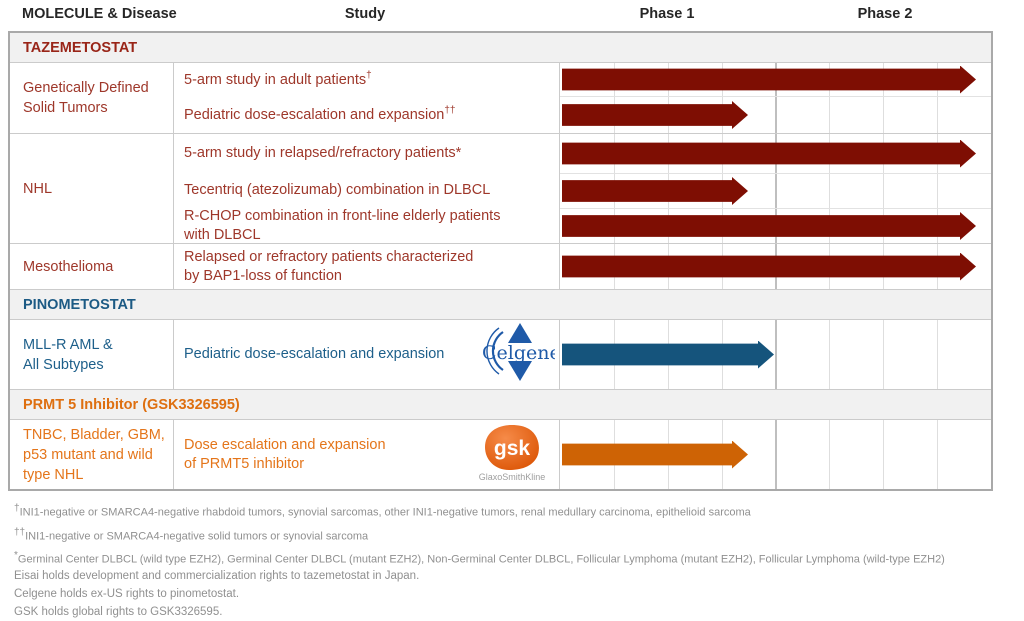 This screenshot has height=621, width=1024. I want to click on column-header-phase2: Phase 2, so click(885, 14).